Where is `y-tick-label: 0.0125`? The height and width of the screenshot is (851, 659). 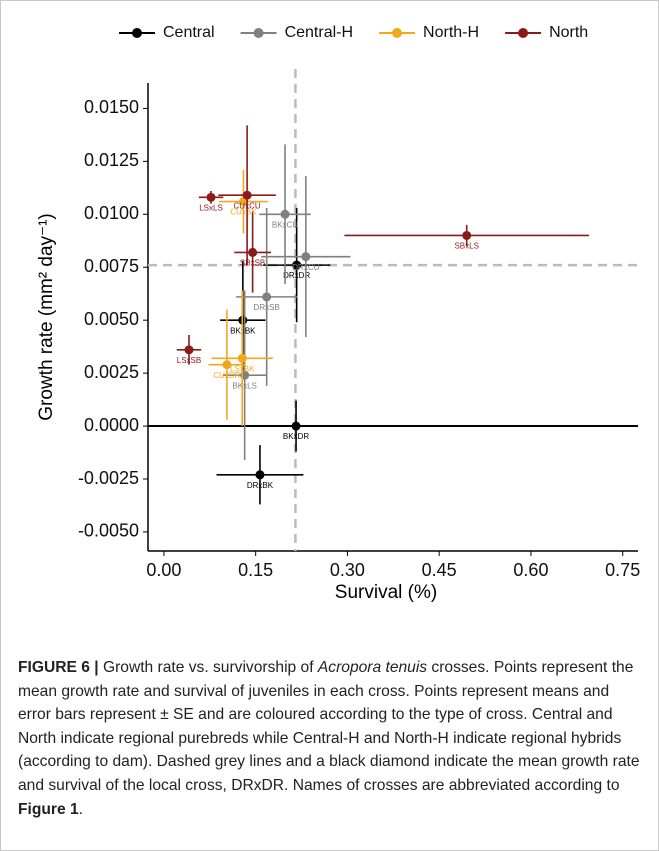
y-tick-label: 0.0125 is located at coordinates (111, 160).